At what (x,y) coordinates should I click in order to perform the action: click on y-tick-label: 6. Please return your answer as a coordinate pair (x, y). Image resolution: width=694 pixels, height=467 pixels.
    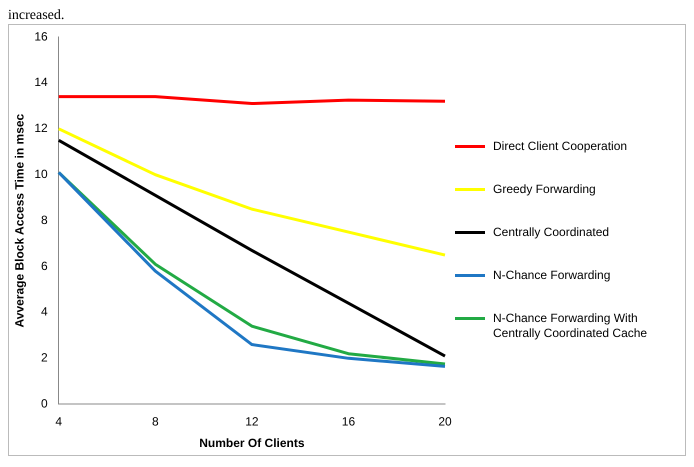
    Looking at the image, I should click on (44, 265).